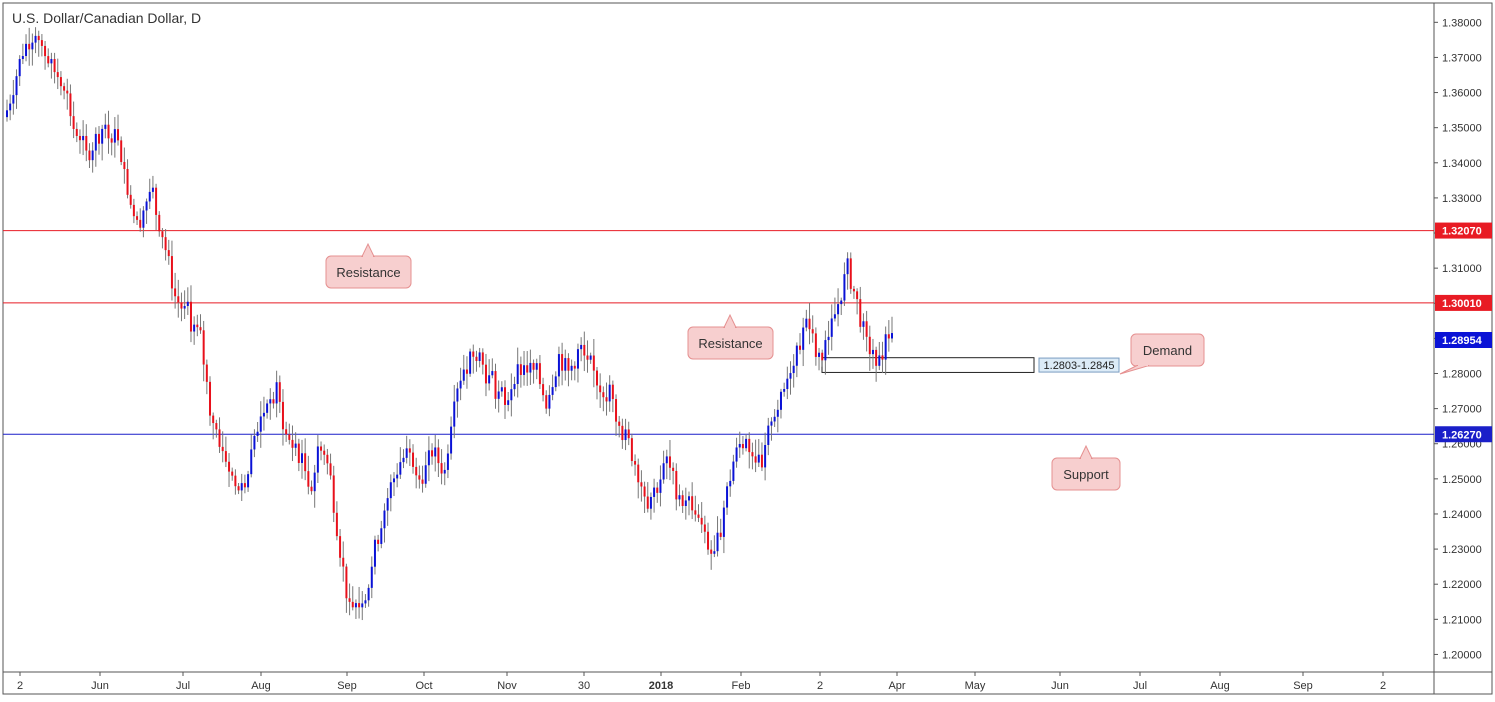 This screenshot has width=1495, height=702. I want to click on callout-label-resistance-lower: Resistance, so click(730, 343).